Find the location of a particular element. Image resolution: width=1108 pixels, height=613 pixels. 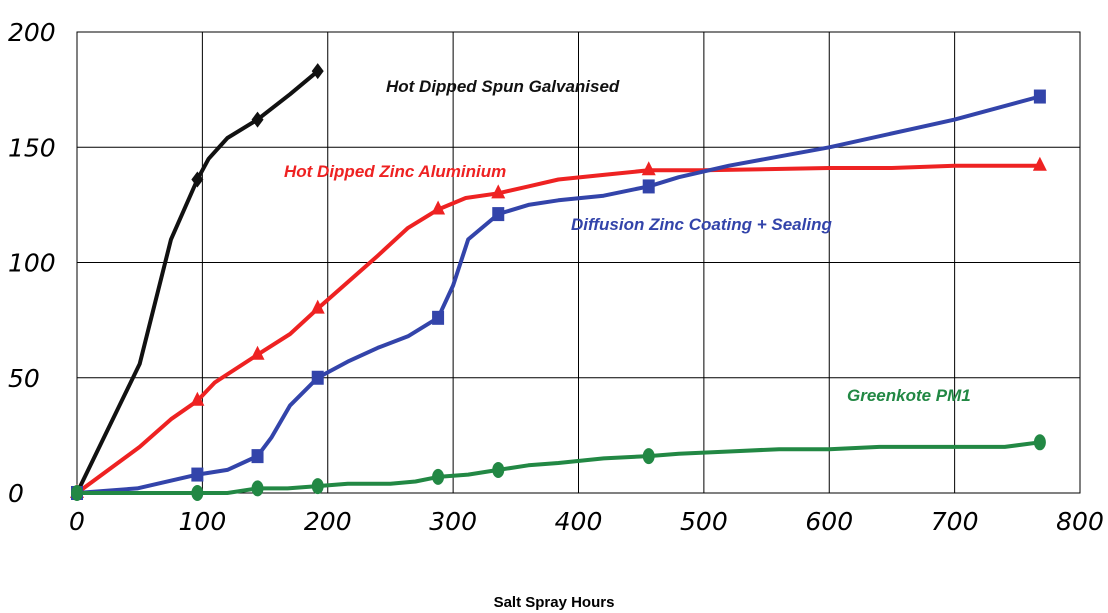

series-label-hot-dipped-zinc-aluminium: Hot Dipped Zinc Aluminium is located at coordinates (395, 171).